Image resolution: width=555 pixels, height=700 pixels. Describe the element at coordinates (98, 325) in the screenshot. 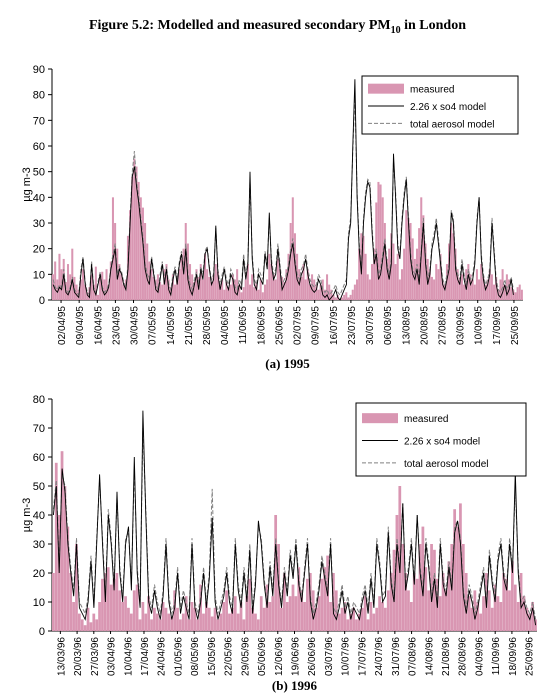

I see `x-tick-label: 16/04/95` at that location.